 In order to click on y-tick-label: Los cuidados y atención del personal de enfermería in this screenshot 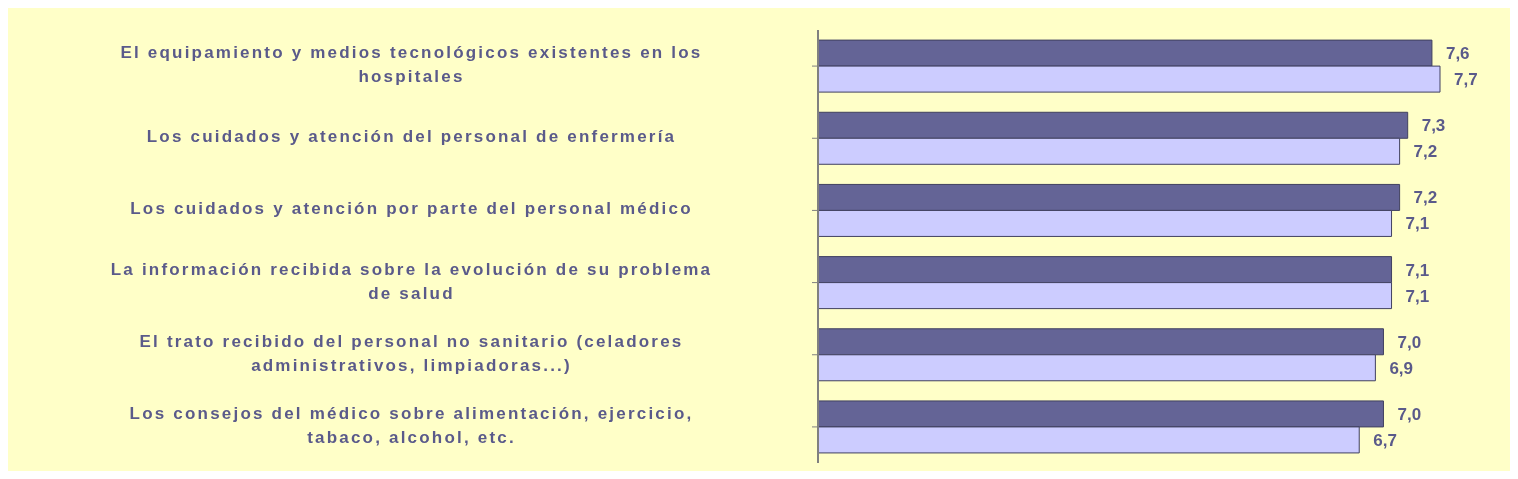, I will do `click(411, 137)`.